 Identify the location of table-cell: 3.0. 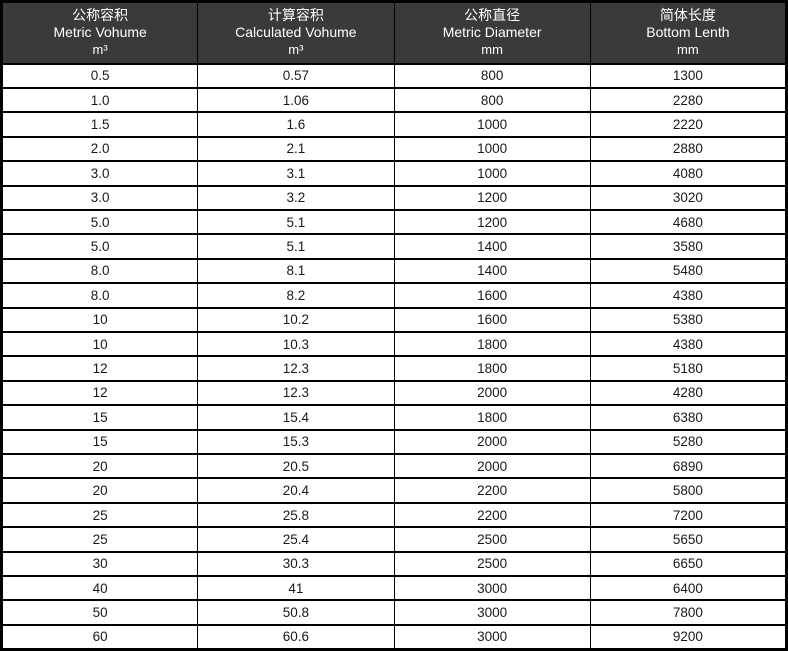
(99, 173).